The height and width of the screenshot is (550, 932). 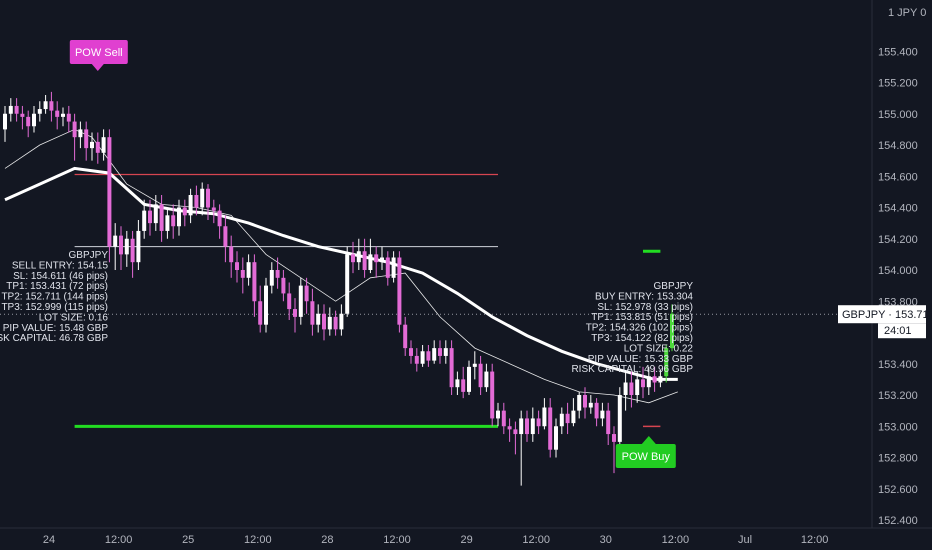 I want to click on y-tick-label: 154.800, so click(x=898, y=146).